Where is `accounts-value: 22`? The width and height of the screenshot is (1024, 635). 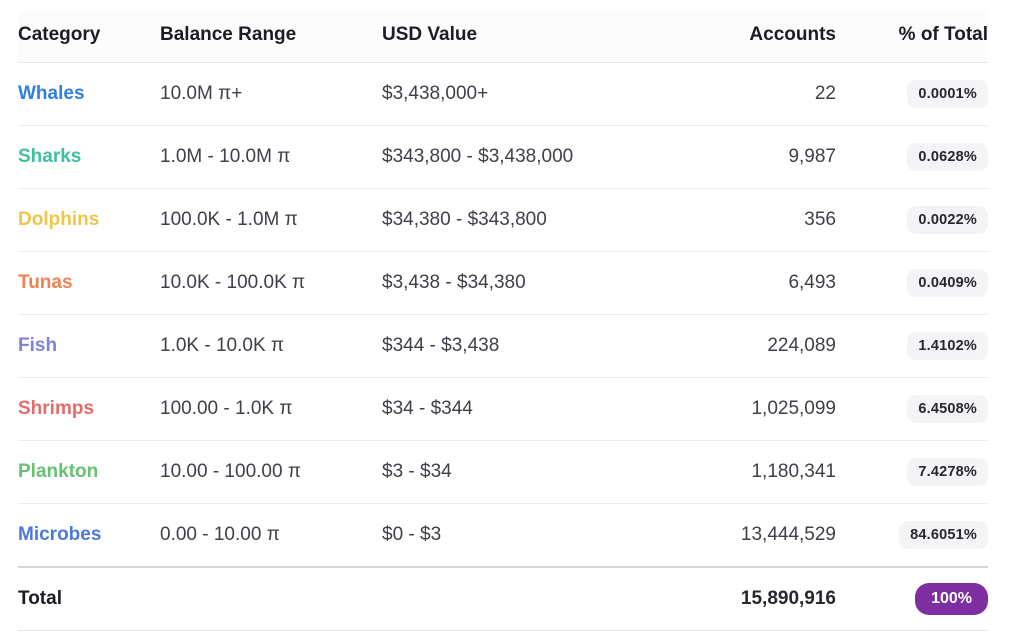
accounts-value: 22 is located at coordinates (752, 94).